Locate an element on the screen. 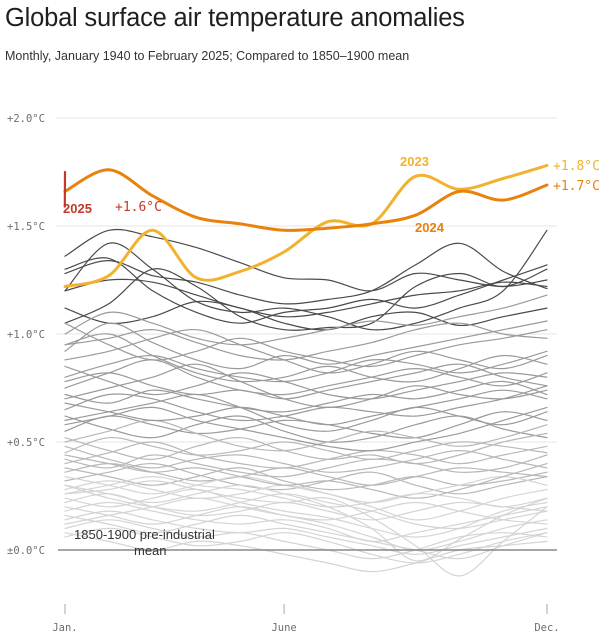 Image resolution: width=616 pixels, height=640 pixels. y-tick-label: ±0.0°C is located at coordinates (26, 551).